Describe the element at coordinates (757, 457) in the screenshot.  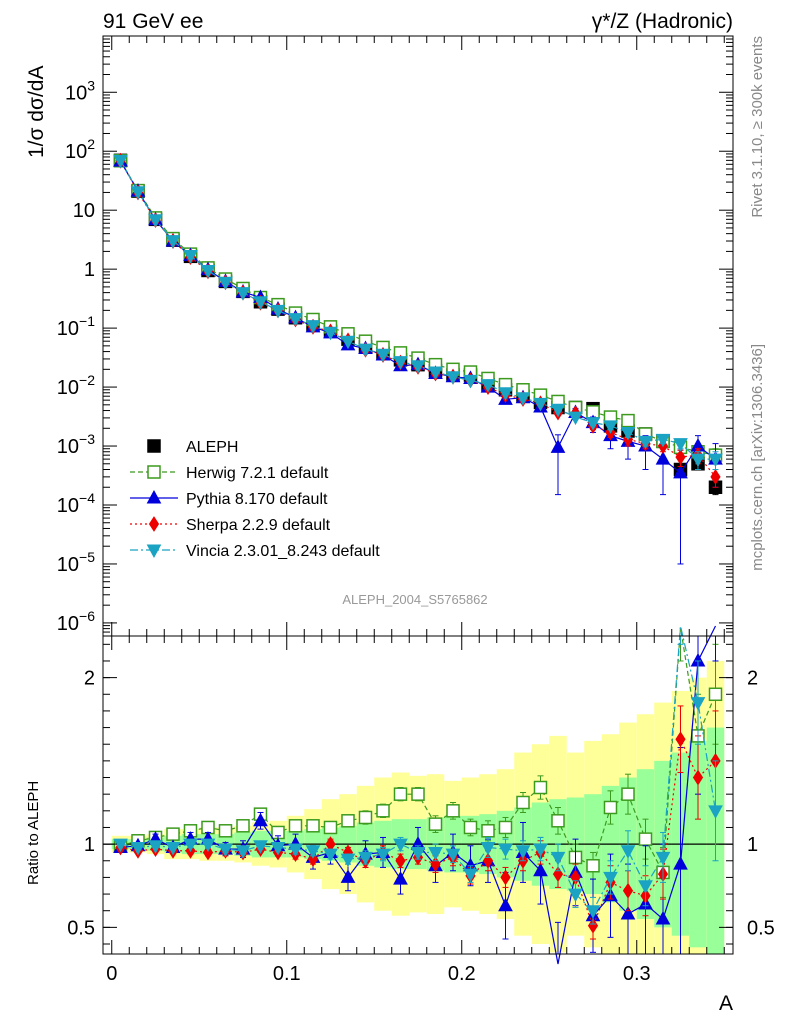
I see `mcplots-label: mcplots.cern.ch [arXiv:1306.3436]` at that location.